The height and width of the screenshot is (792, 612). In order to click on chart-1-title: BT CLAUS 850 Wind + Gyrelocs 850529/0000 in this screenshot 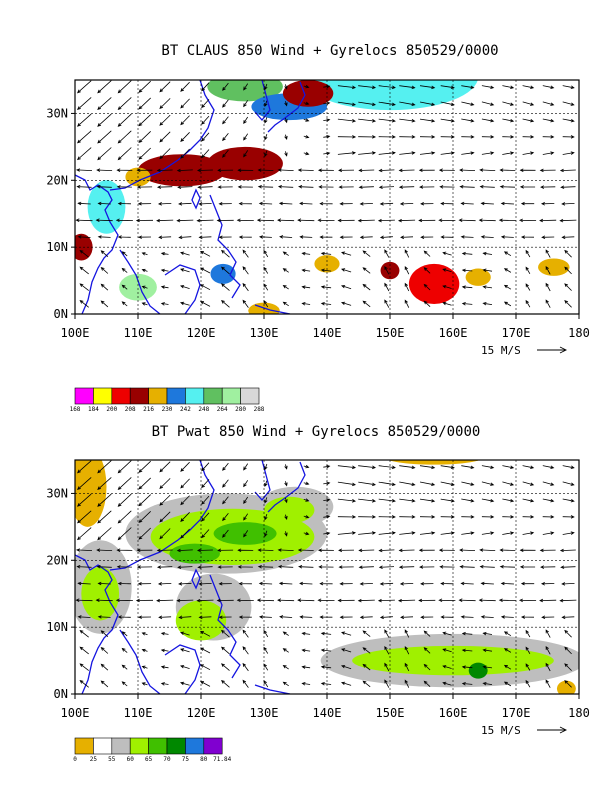, I will do `click(329, 51)`.